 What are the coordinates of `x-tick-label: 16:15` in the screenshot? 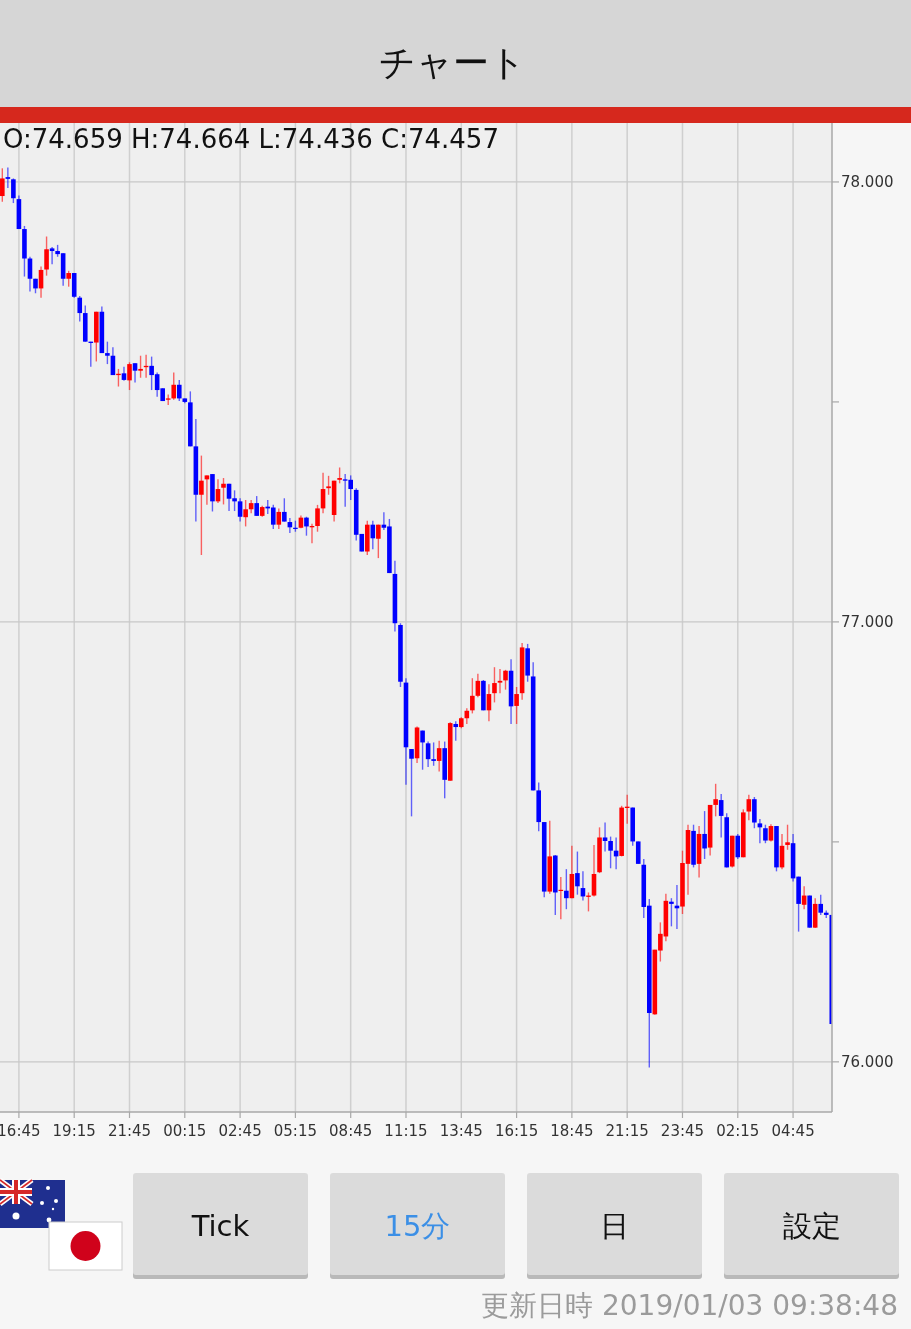 It's located at (516, 1131).